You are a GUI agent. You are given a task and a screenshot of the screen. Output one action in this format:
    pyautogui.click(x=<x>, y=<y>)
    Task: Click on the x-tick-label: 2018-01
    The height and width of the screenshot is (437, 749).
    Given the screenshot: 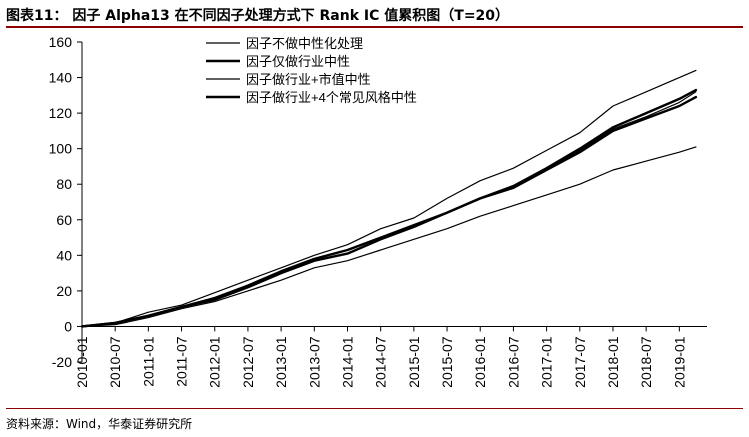 What is the action you would take?
    pyautogui.click(x=613, y=362)
    